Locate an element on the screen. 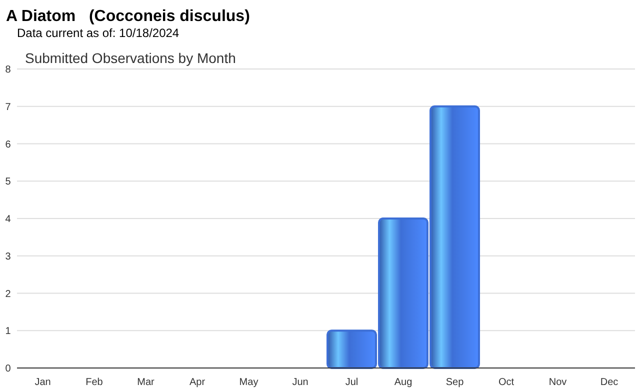  x-tick-label: Jun is located at coordinates (300, 382).